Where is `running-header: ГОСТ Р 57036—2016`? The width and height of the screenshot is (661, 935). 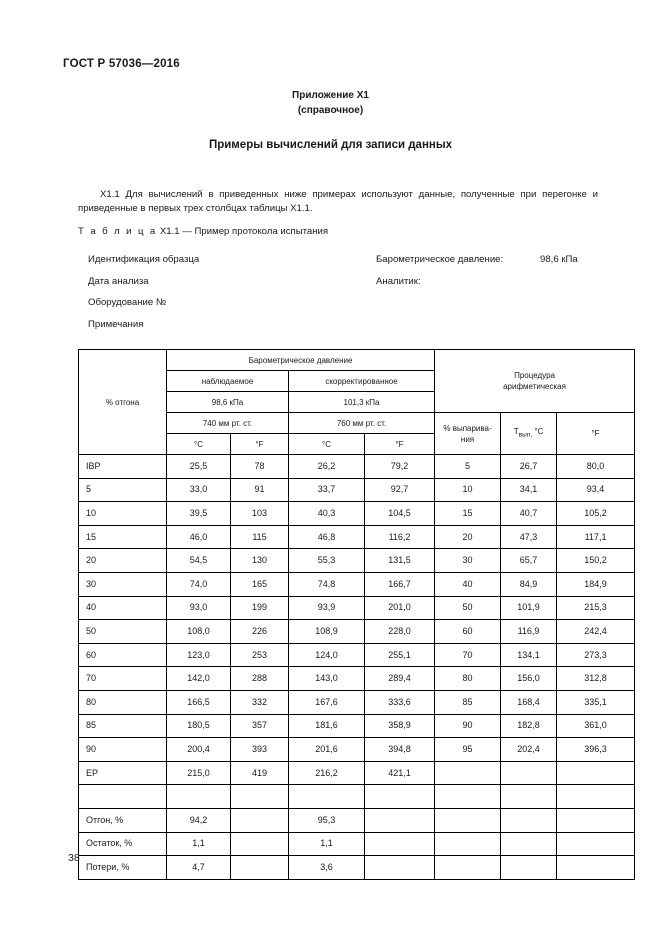 running-header: ГОСТ Р 57036—2016 is located at coordinates (121, 64).